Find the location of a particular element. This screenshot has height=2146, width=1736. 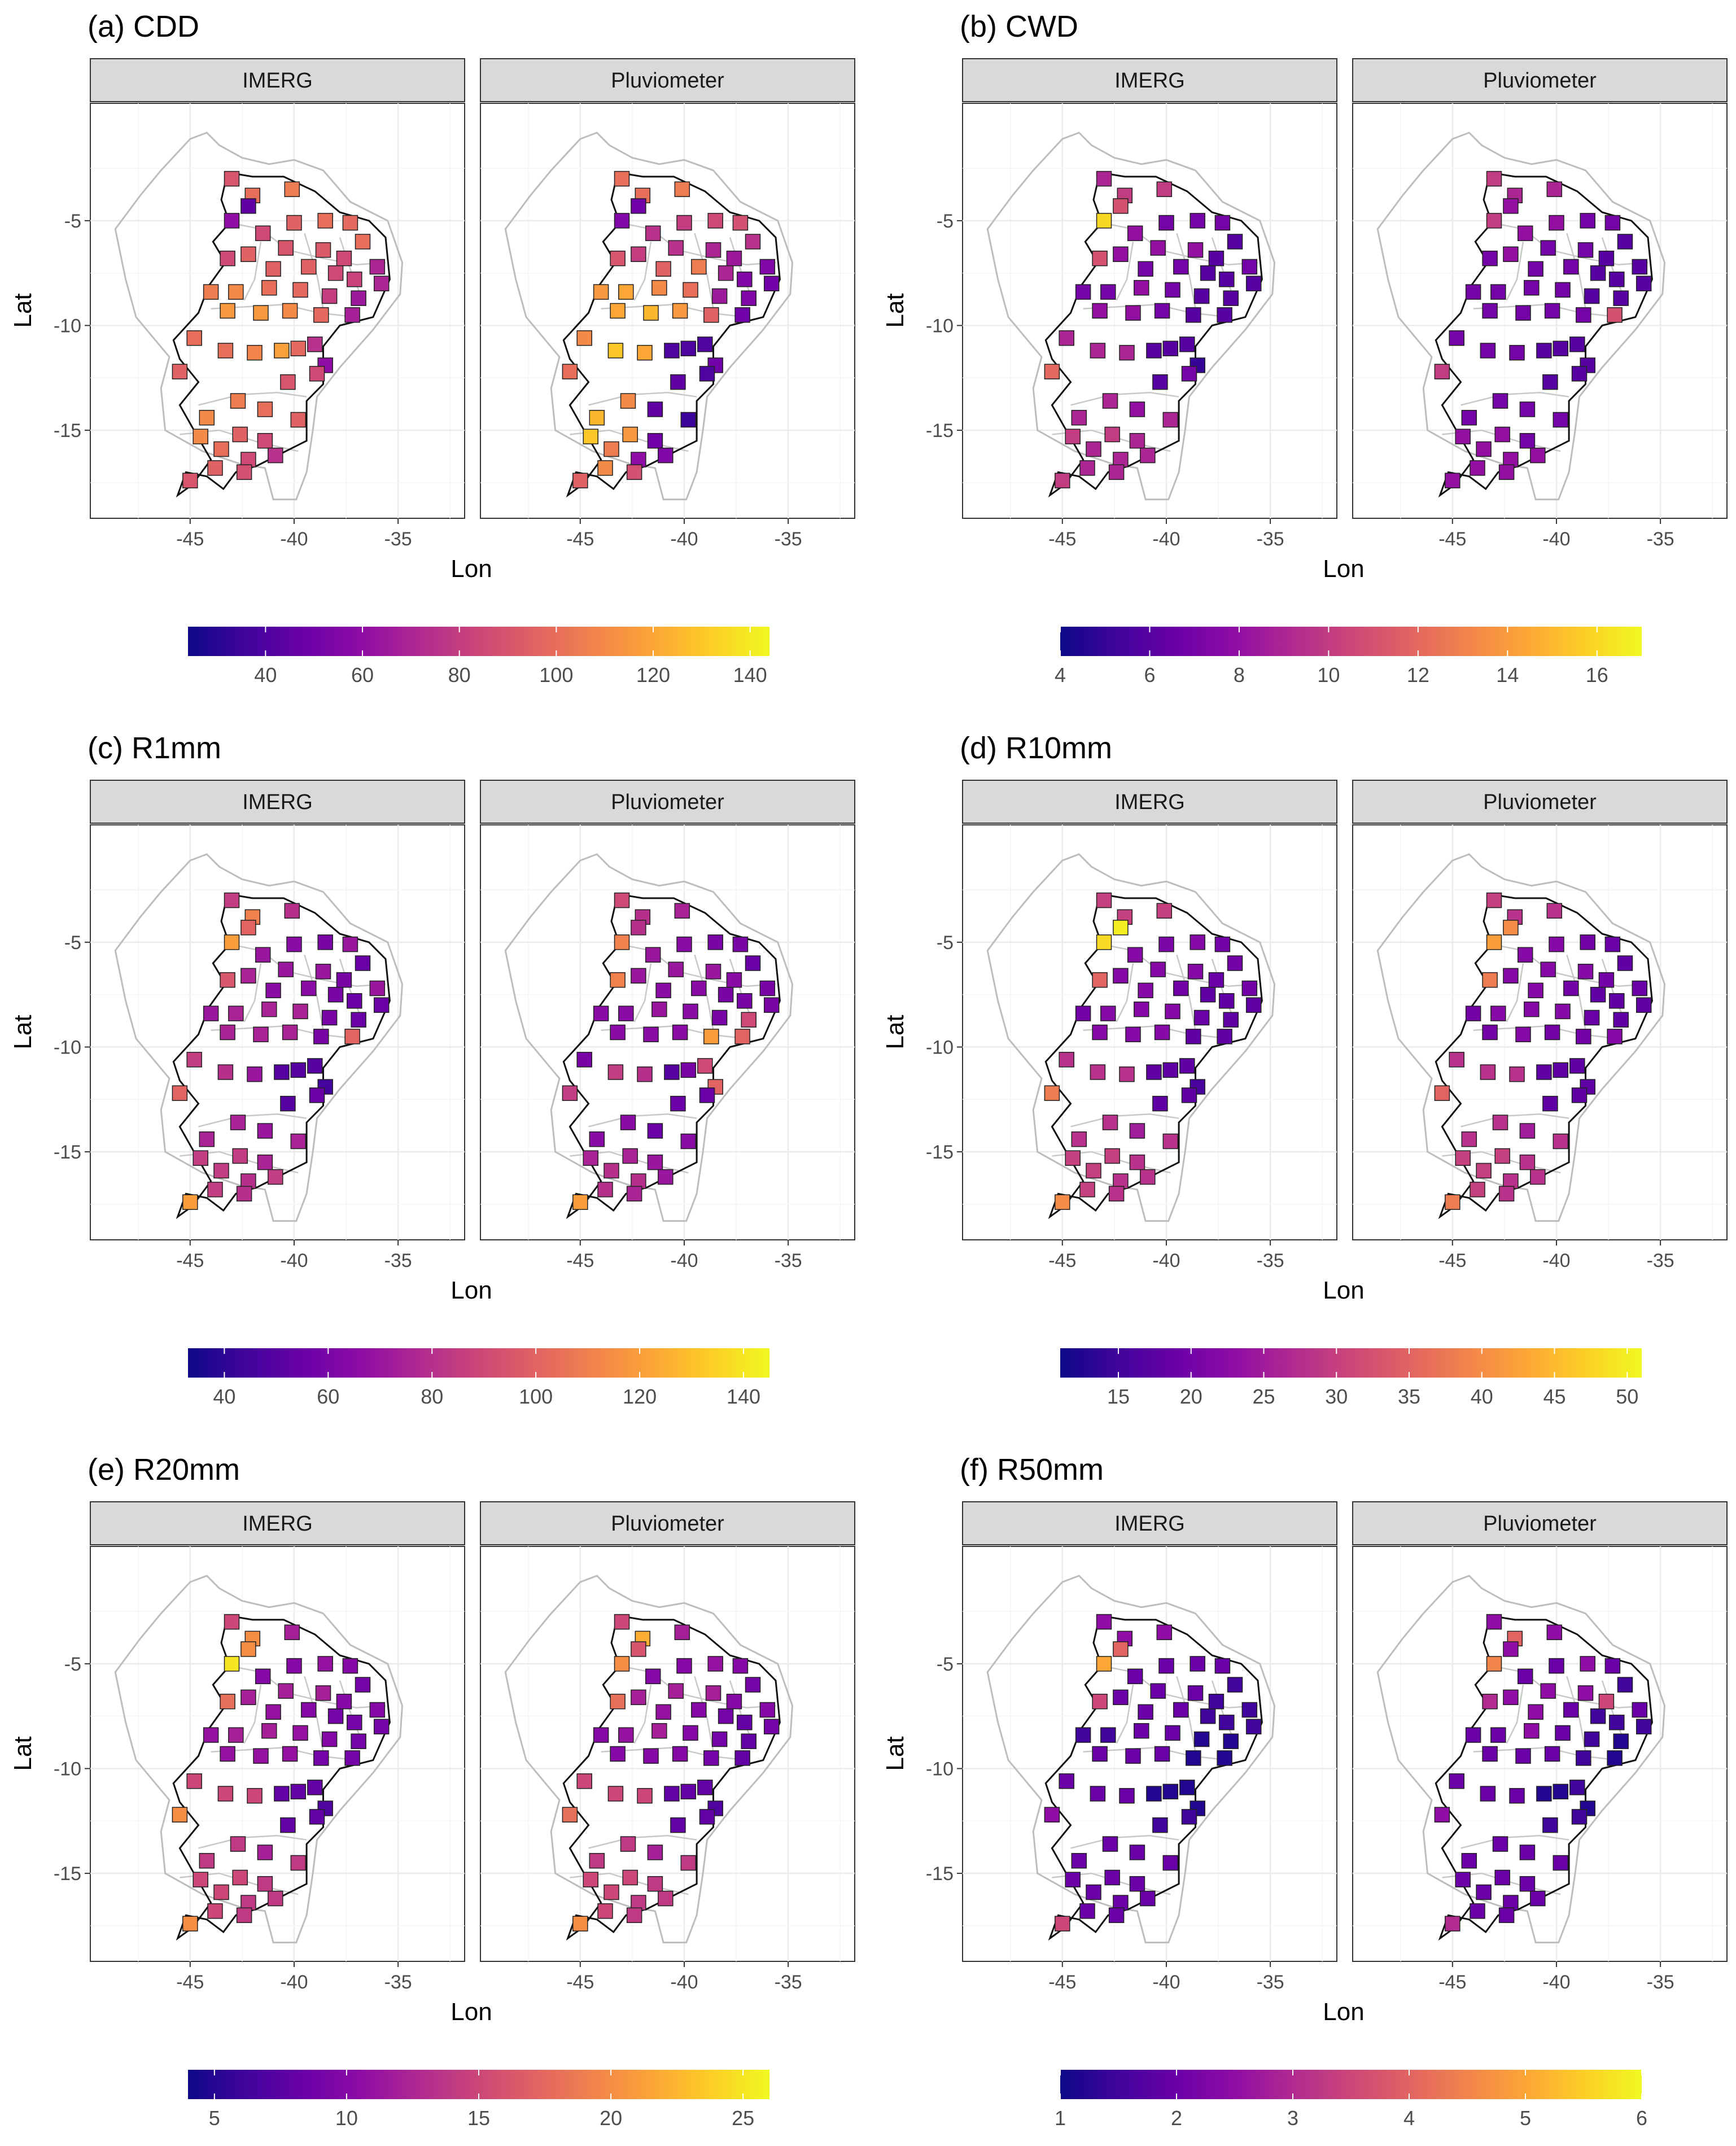

y-tick-label: -5 is located at coordinates (946, 1664).